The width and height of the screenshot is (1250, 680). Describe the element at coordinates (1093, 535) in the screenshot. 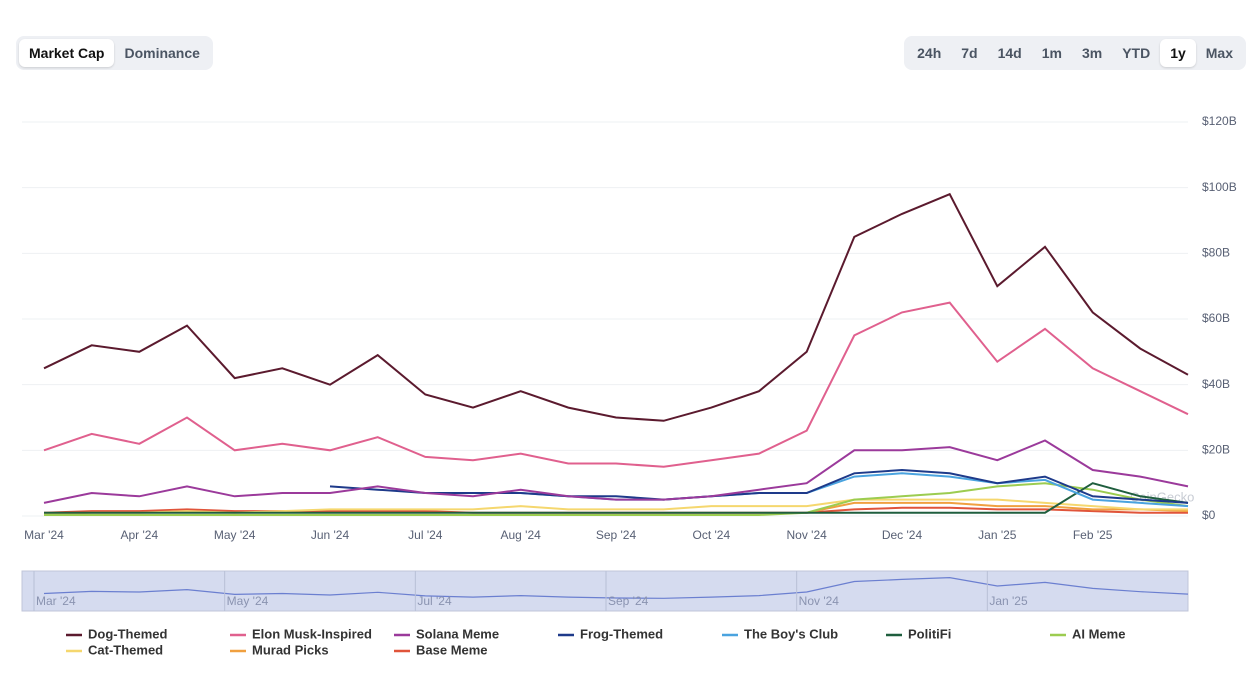

I see `x-tick-label: Feb '25` at that location.